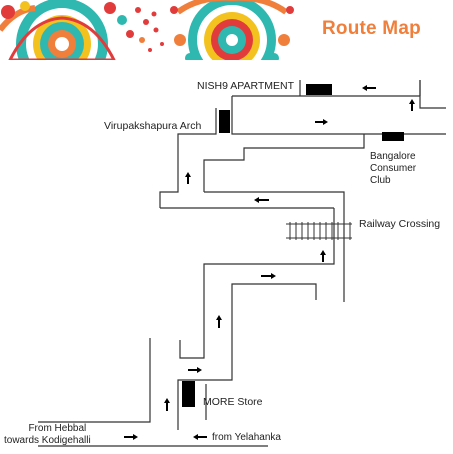  I want to click on label-from-yelahanka: from Yelahanka, so click(246, 437).